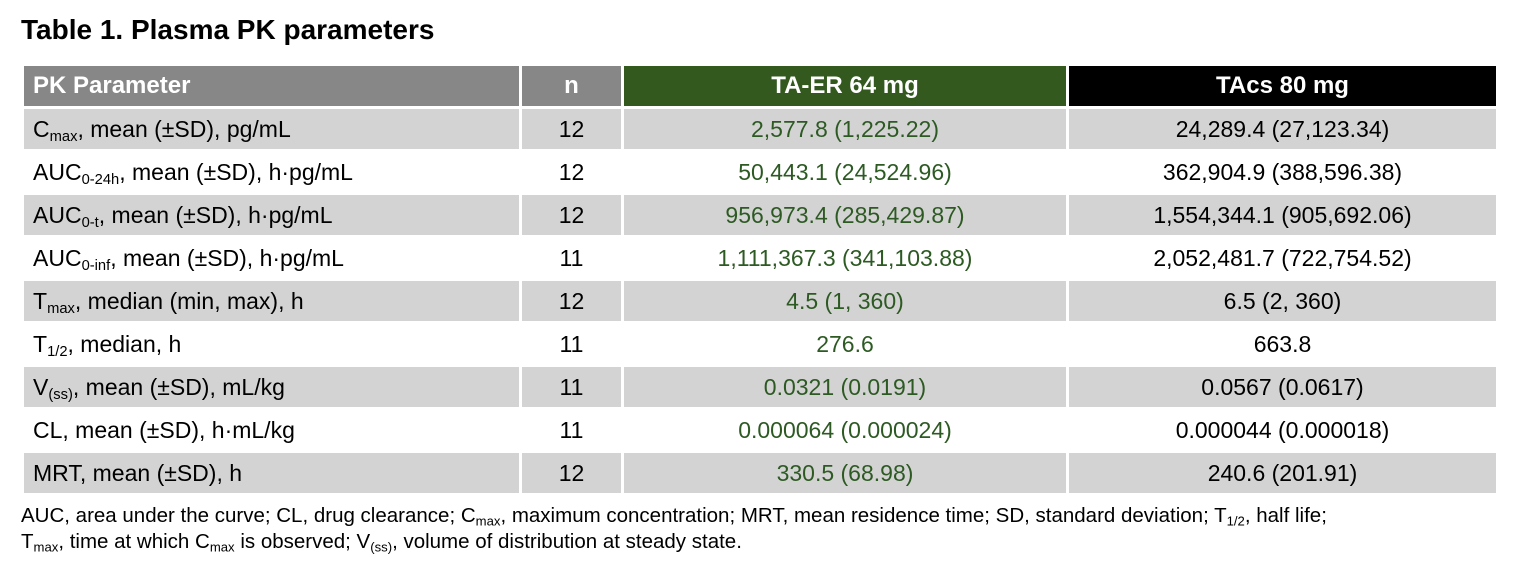 This screenshot has width=1514, height=575. Describe the element at coordinates (845, 129) in the screenshot. I see `ta-er-value-cell: 2,577.8 (1,225.22)` at that location.